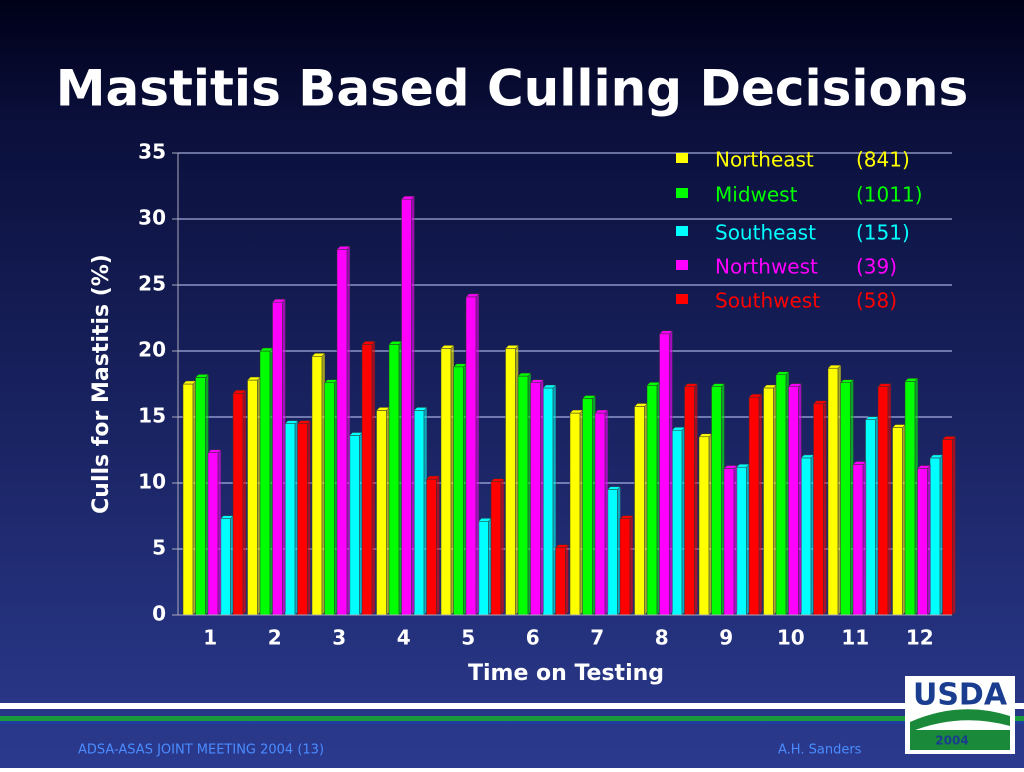 This screenshot has width=1024, height=772. What do you see at coordinates (791, 638) in the screenshot?
I see `x-tick-label: 10` at bounding box center [791, 638].